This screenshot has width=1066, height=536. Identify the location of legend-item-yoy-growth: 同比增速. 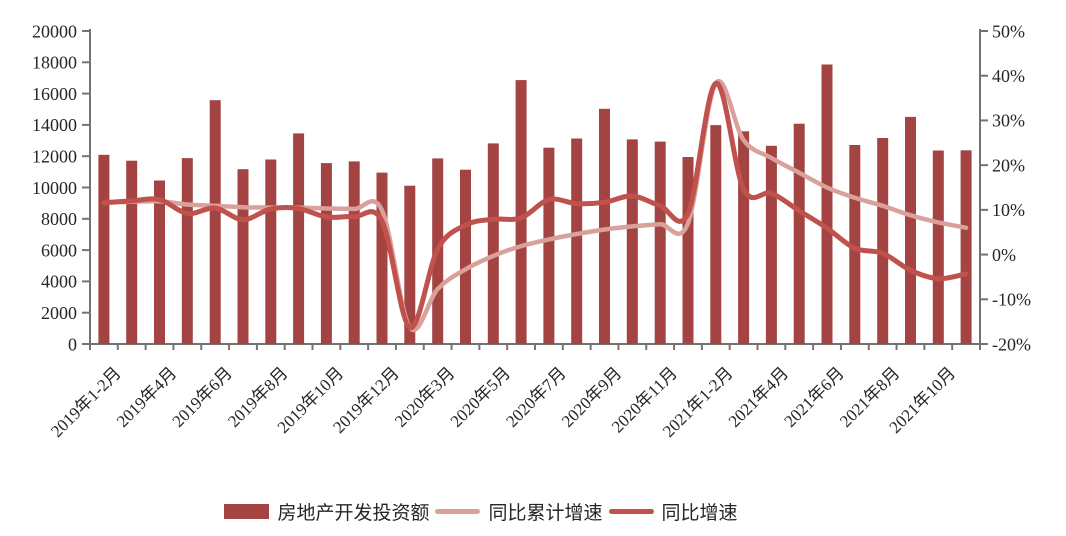
(673, 511).